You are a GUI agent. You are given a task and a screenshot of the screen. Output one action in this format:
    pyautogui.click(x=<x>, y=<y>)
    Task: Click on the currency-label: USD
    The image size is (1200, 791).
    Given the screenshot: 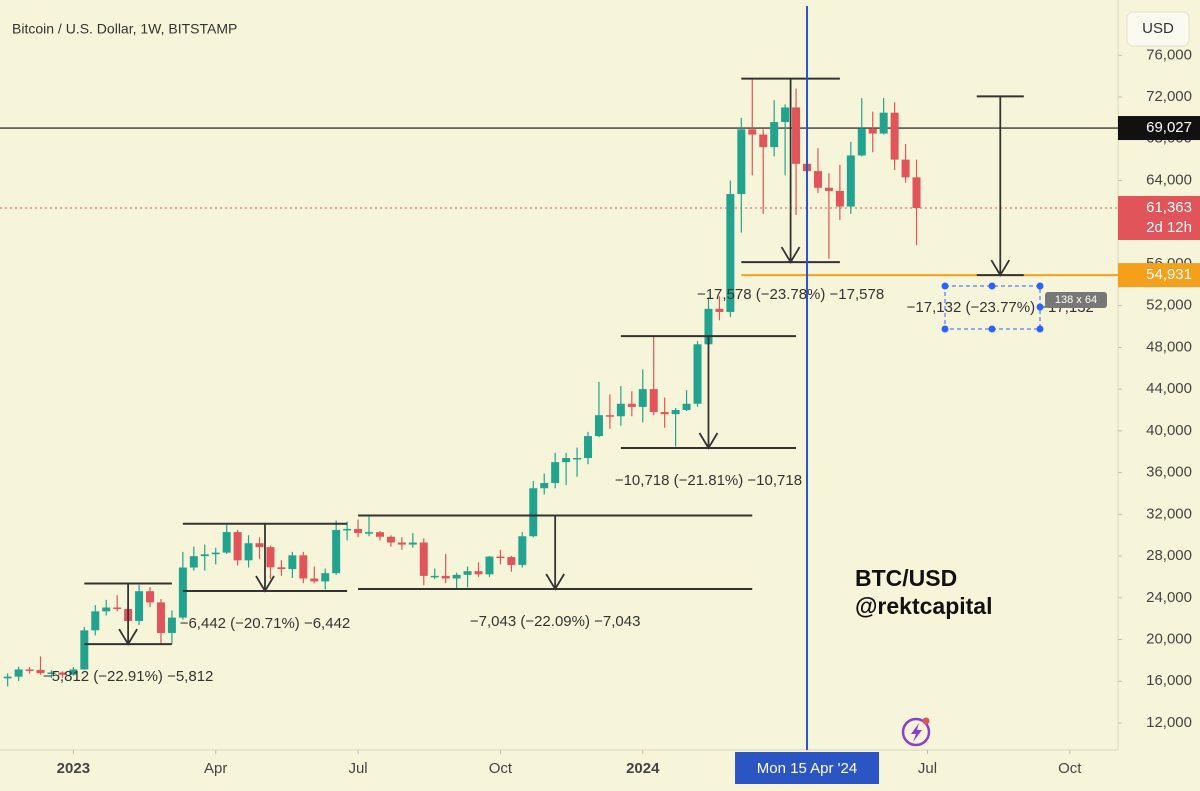 What is the action you would take?
    pyautogui.click(x=1158, y=28)
    